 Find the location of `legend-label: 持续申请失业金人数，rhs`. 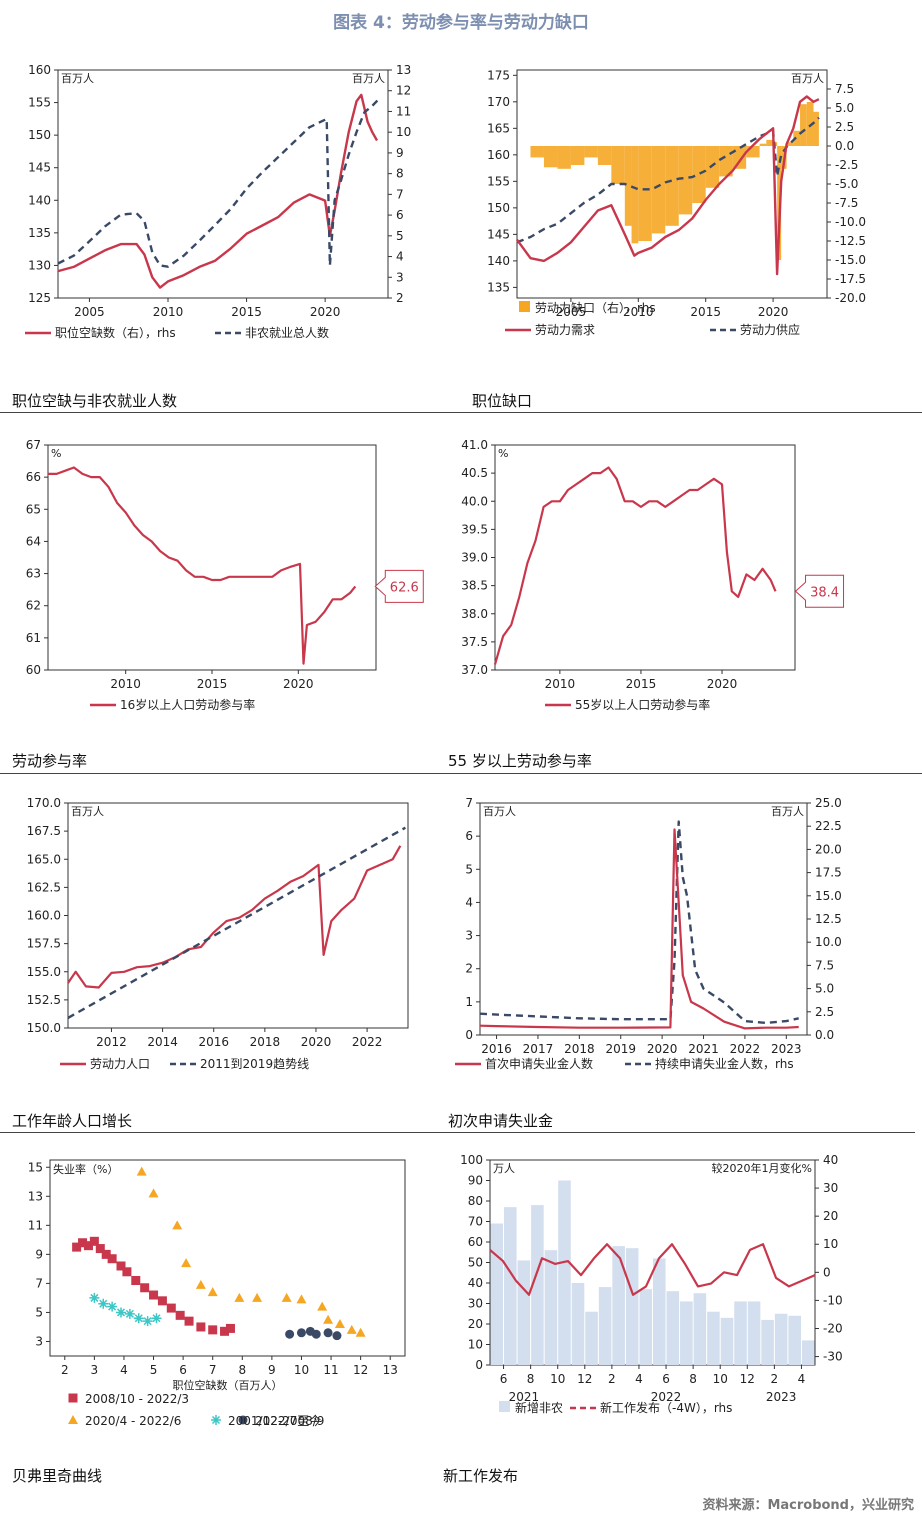

legend-label: 持续申请失业金人数，rhs is located at coordinates (724, 1063).